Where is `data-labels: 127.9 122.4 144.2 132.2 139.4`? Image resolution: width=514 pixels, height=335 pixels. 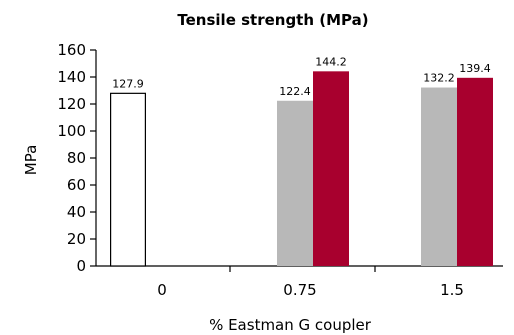 data-labels: 127.9 122.4 144.2 132.2 139.4 is located at coordinates (301, 76).